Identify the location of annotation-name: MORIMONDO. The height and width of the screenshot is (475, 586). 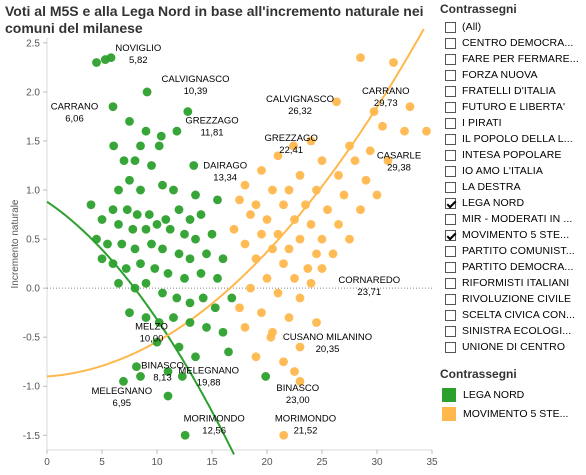
(305, 419).